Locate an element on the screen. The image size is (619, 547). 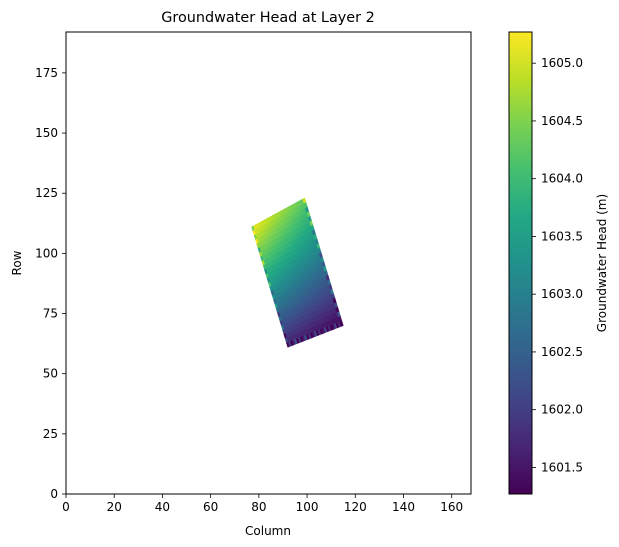
x-tick-label: 20 is located at coordinates (114, 507).